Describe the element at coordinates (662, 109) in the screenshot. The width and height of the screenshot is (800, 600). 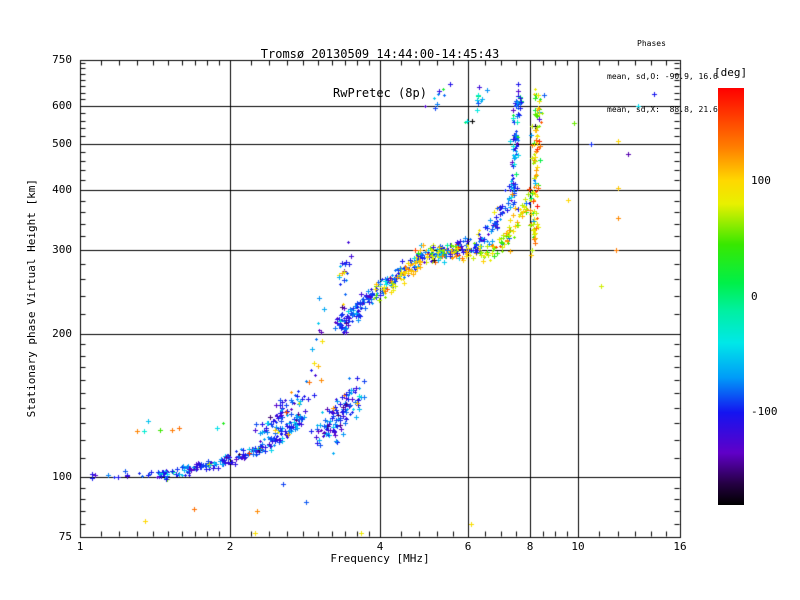
I see `phase-stats-line-x: mean, sd,X: 88.8, 21.6` at that location.